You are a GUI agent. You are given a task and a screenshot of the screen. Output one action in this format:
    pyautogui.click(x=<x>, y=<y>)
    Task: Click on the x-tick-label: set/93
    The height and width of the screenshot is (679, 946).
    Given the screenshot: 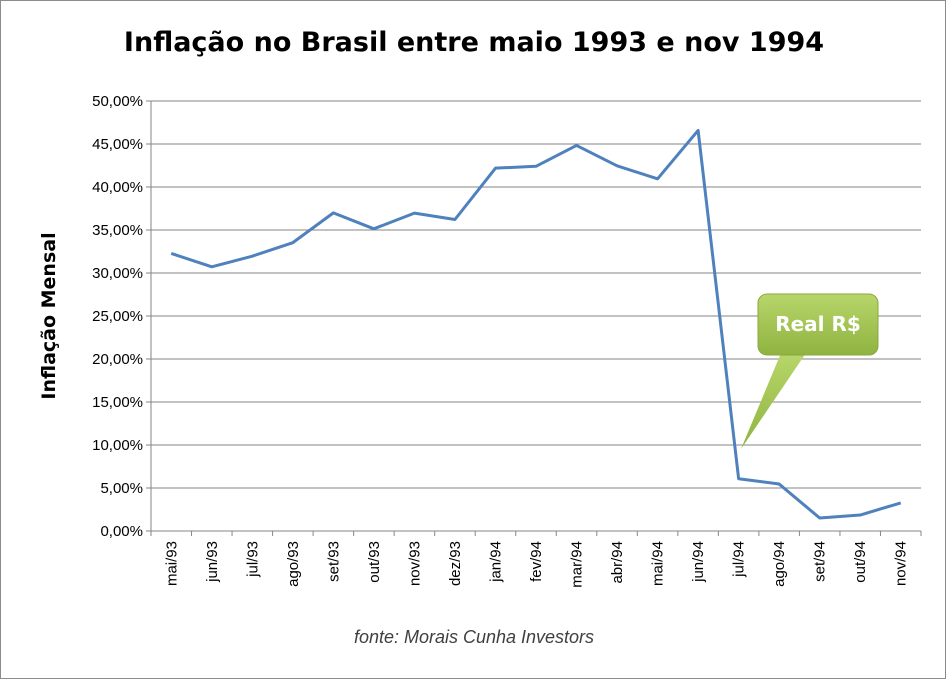 What is the action you would take?
    pyautogui.click(x=333, y=561)
    